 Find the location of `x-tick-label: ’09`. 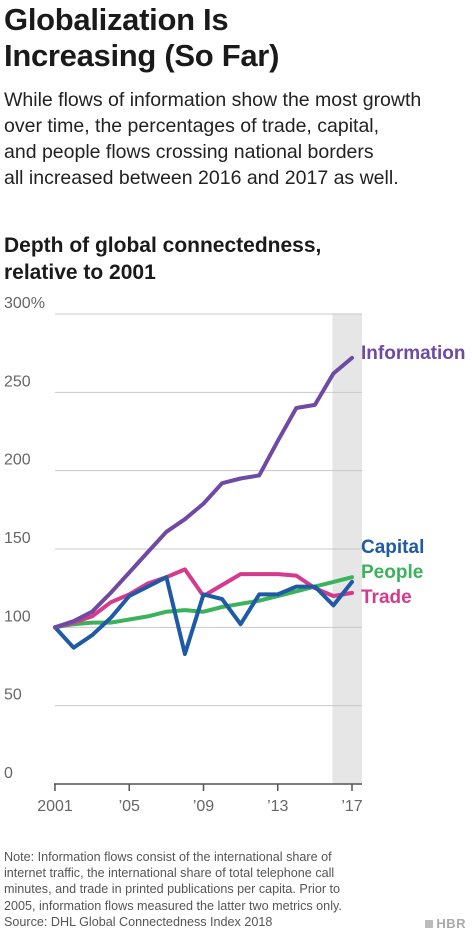

x-tick-label: ’09 is located at coordinates (203, 806).